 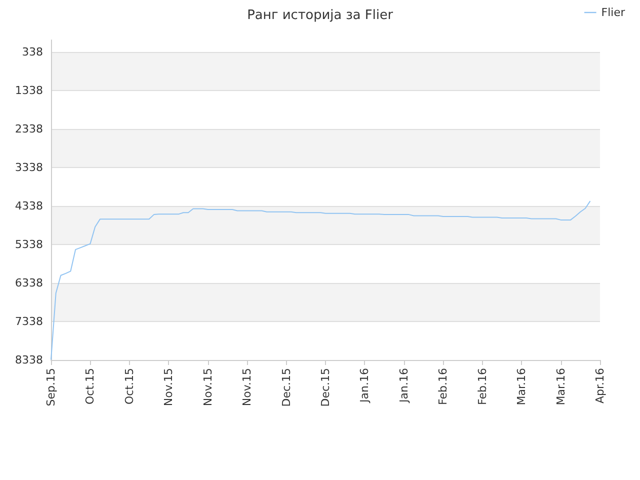 I want to click on chart-title: Ранг историја за Flier, so click(x=320, y=15).